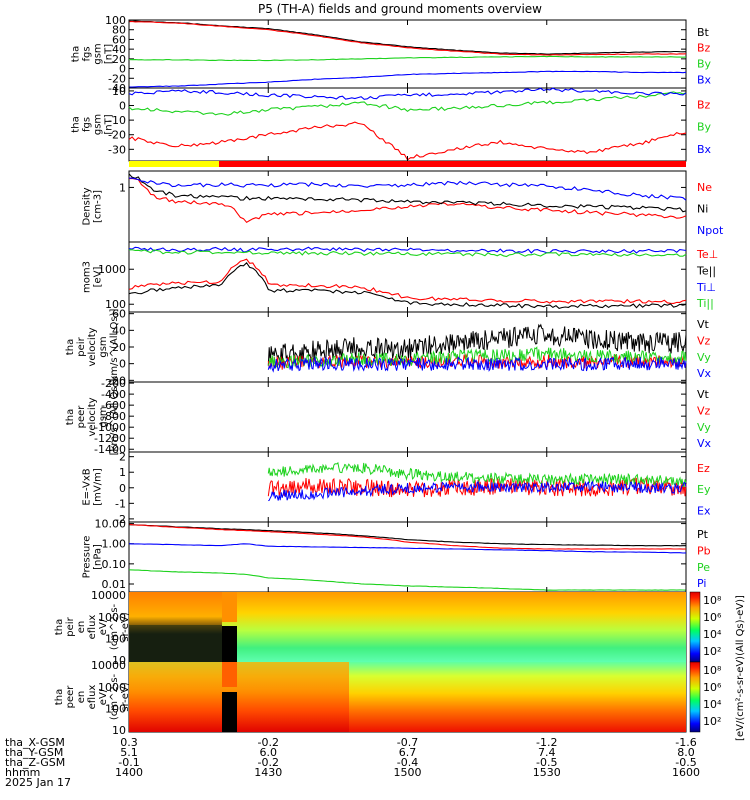 This screenshot has width=750, height=800. I want to click on spectrogram-peer-gap, so click(229, 712).